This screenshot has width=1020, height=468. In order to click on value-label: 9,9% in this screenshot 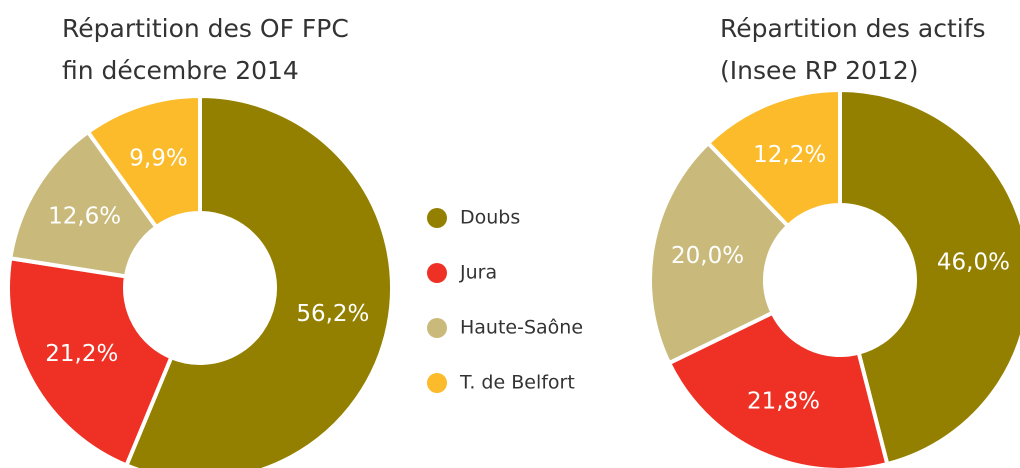, I will do `click(158, 159)`.